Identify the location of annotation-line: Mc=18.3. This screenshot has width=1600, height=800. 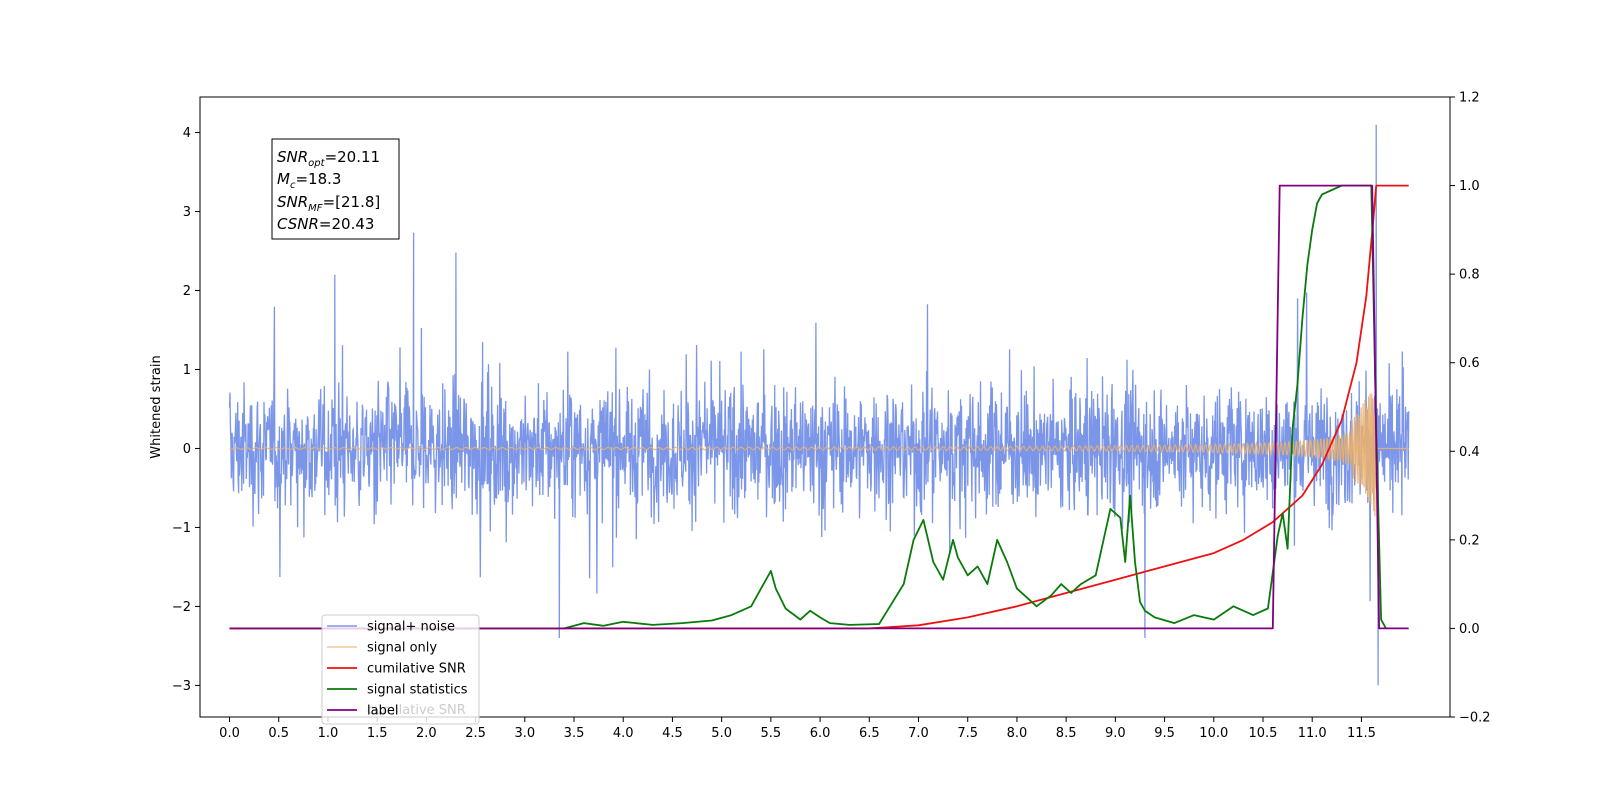
(309, 180).